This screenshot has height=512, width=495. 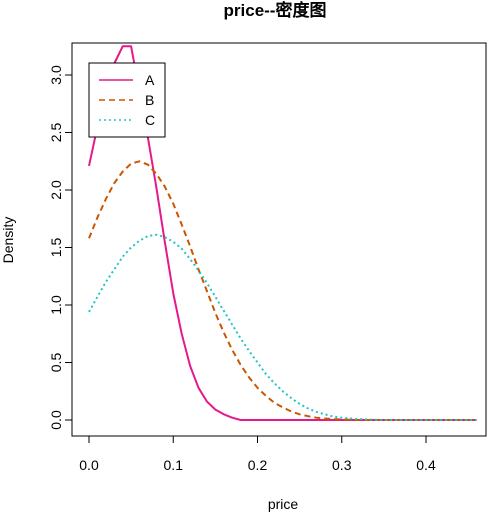 I want to click on y-tick-label: 2.5, so click(x=56, y=133).